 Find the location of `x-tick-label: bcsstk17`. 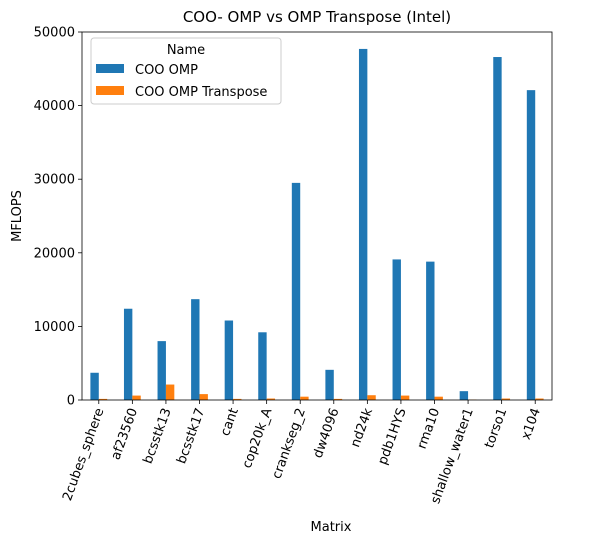

x-tick-label: bcsstk17 is located at coordinates (191, 436).